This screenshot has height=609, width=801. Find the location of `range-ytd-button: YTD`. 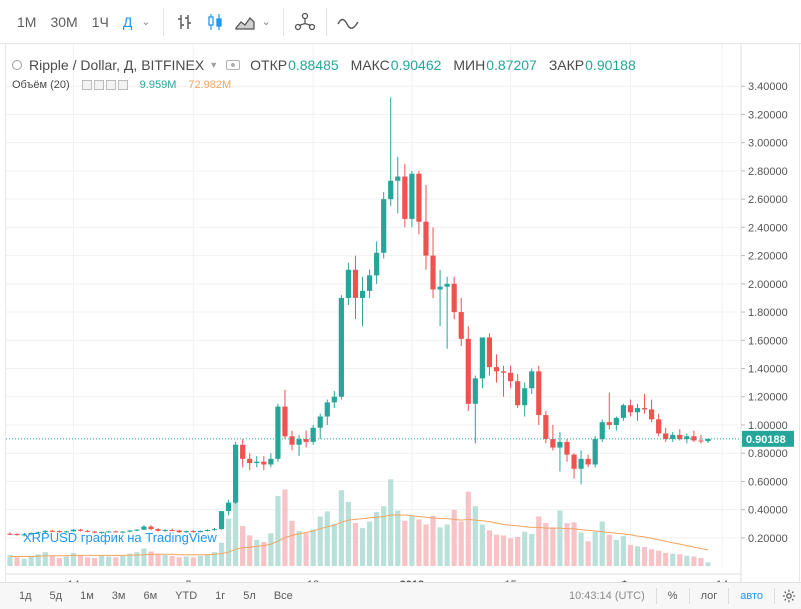

range-ytd-button: YTD is located at coordinates (186, 596).